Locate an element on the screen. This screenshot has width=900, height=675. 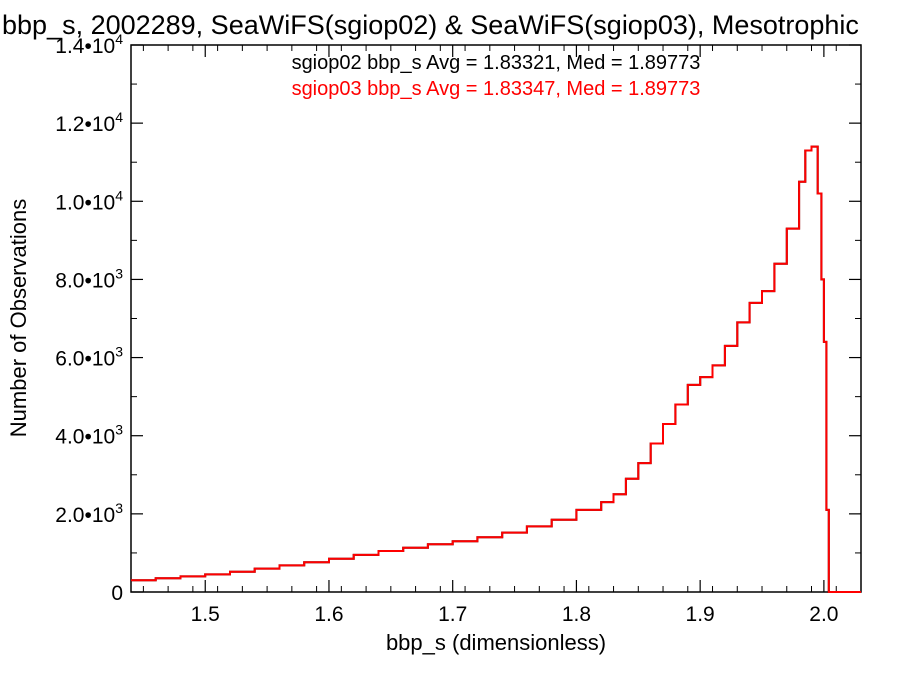
y-tick-label-mantissa: 1.4•10 is located at coordinates (85, 46).